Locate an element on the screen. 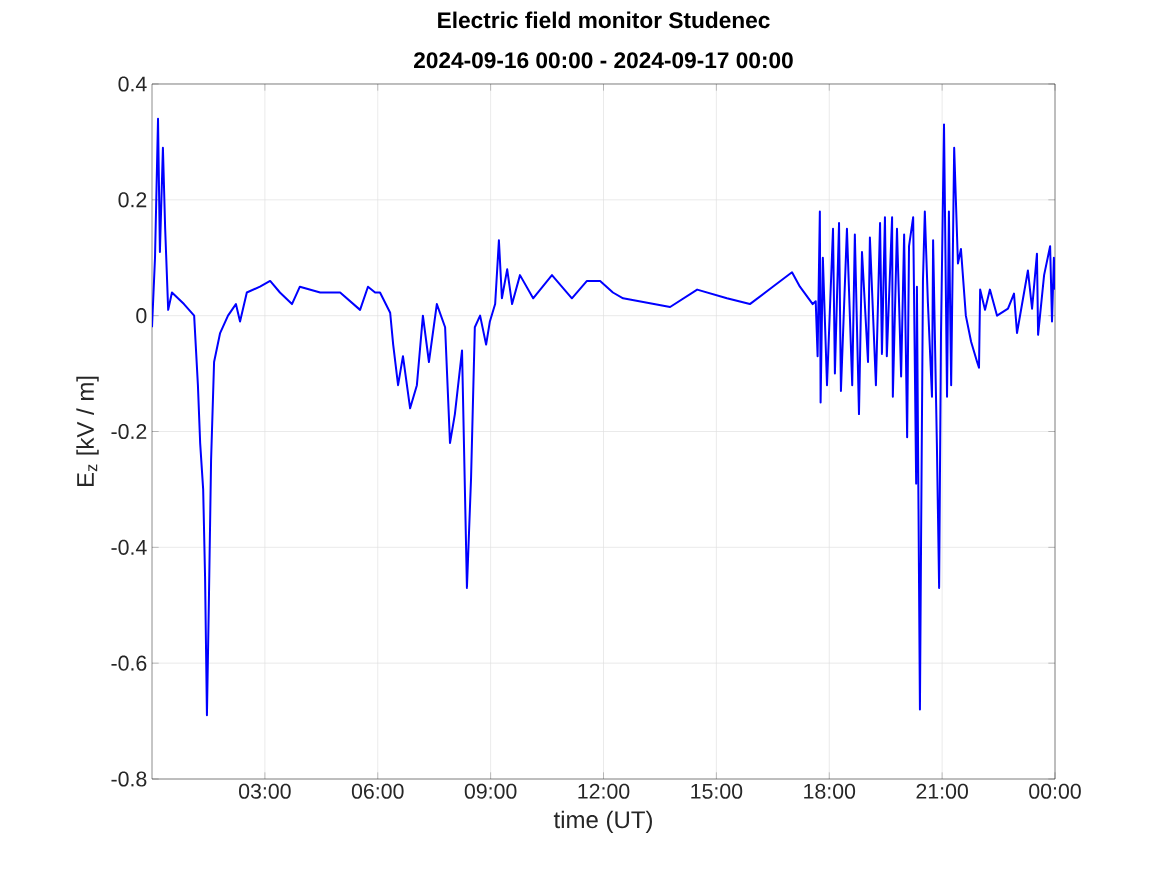  y-tick-label: 0.4 is located at coordinates (132, 84).